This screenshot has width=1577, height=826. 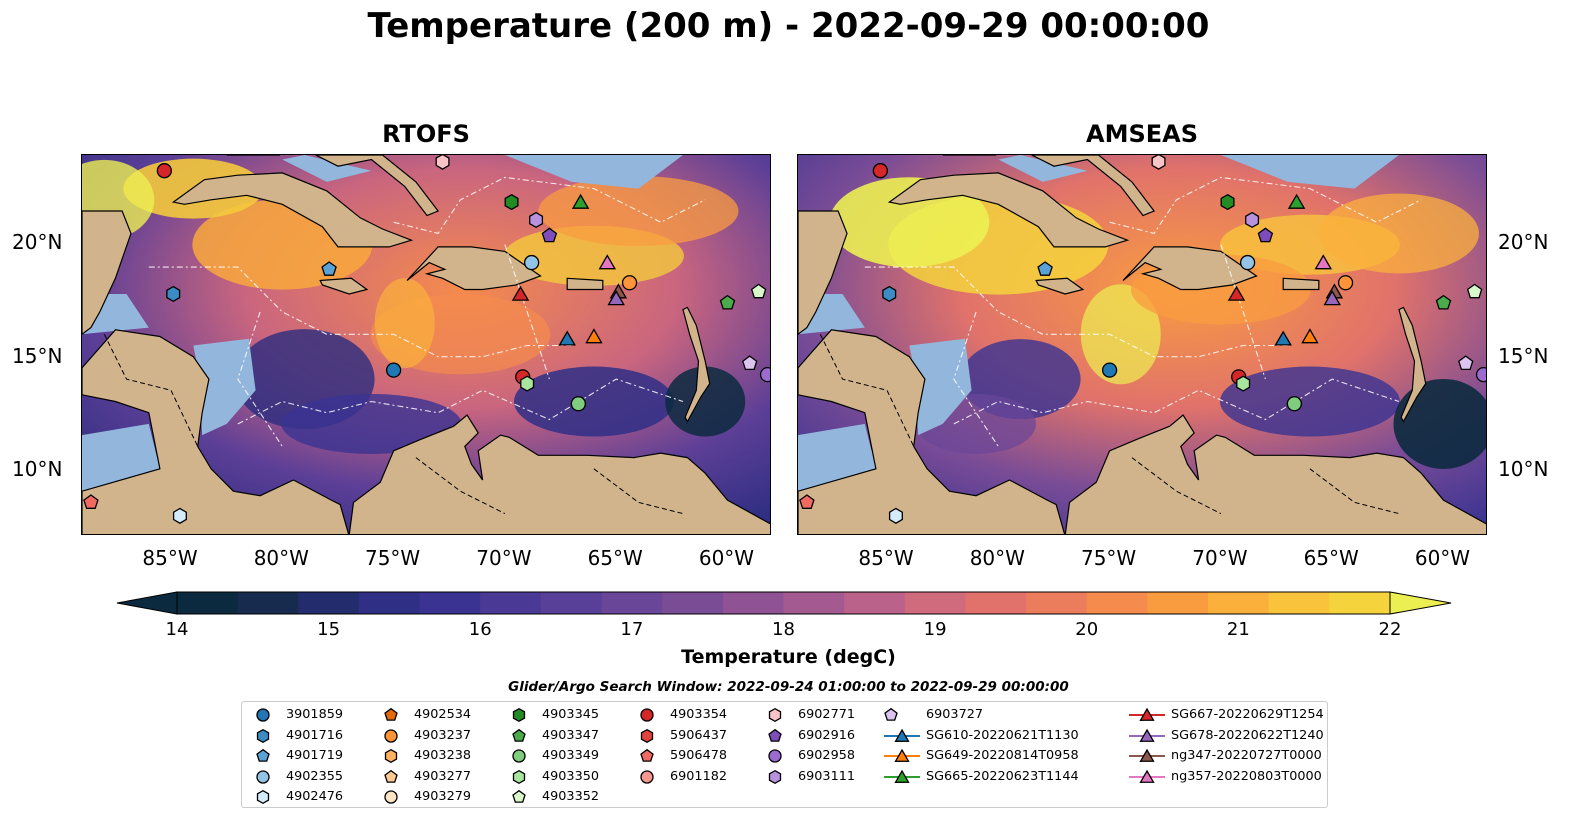 What do you see at coordinates (585, 284) in the screenshot?
I see `land-puertorico` at bounding box center [585, 284].